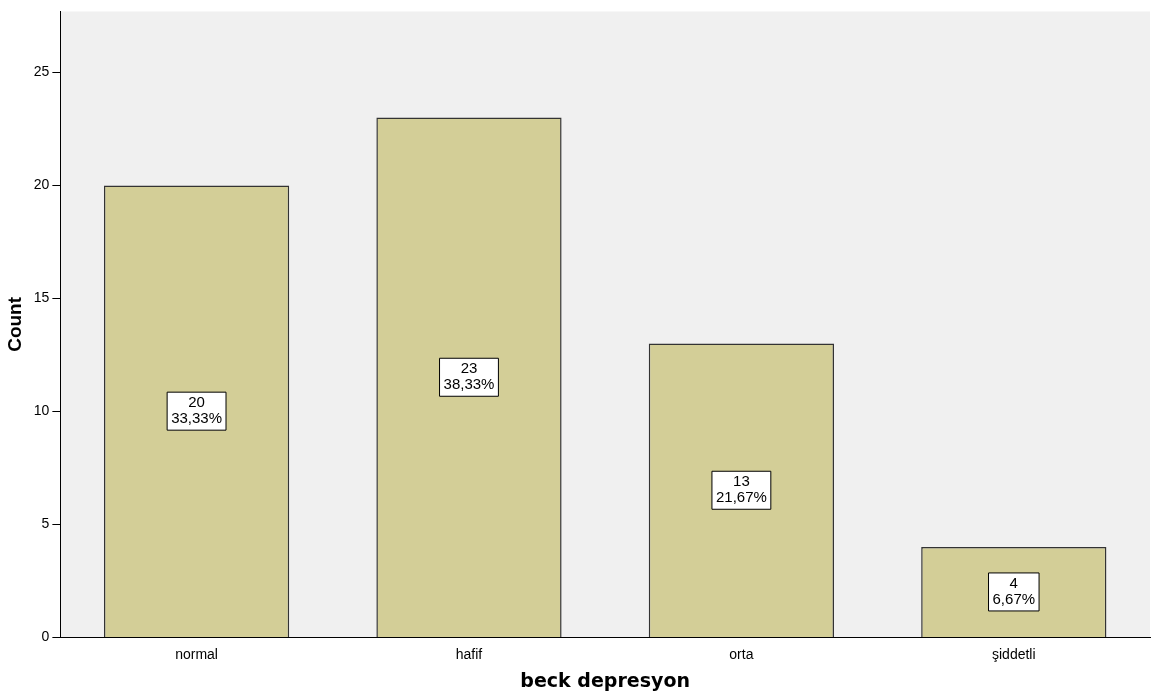 The image size is (1153, 697). I want to click on y-tick-label: 25, so click(41, 71).